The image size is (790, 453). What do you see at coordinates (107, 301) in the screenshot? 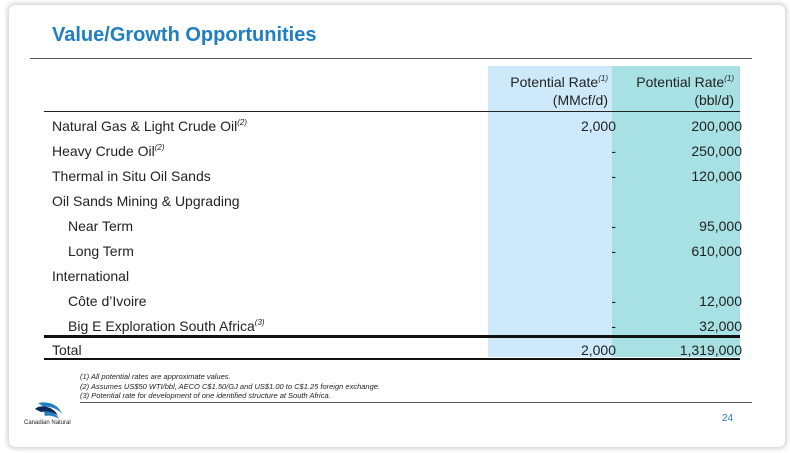
I see `row-label: Côte d’Ivoire` at bounding box center [107, 301].